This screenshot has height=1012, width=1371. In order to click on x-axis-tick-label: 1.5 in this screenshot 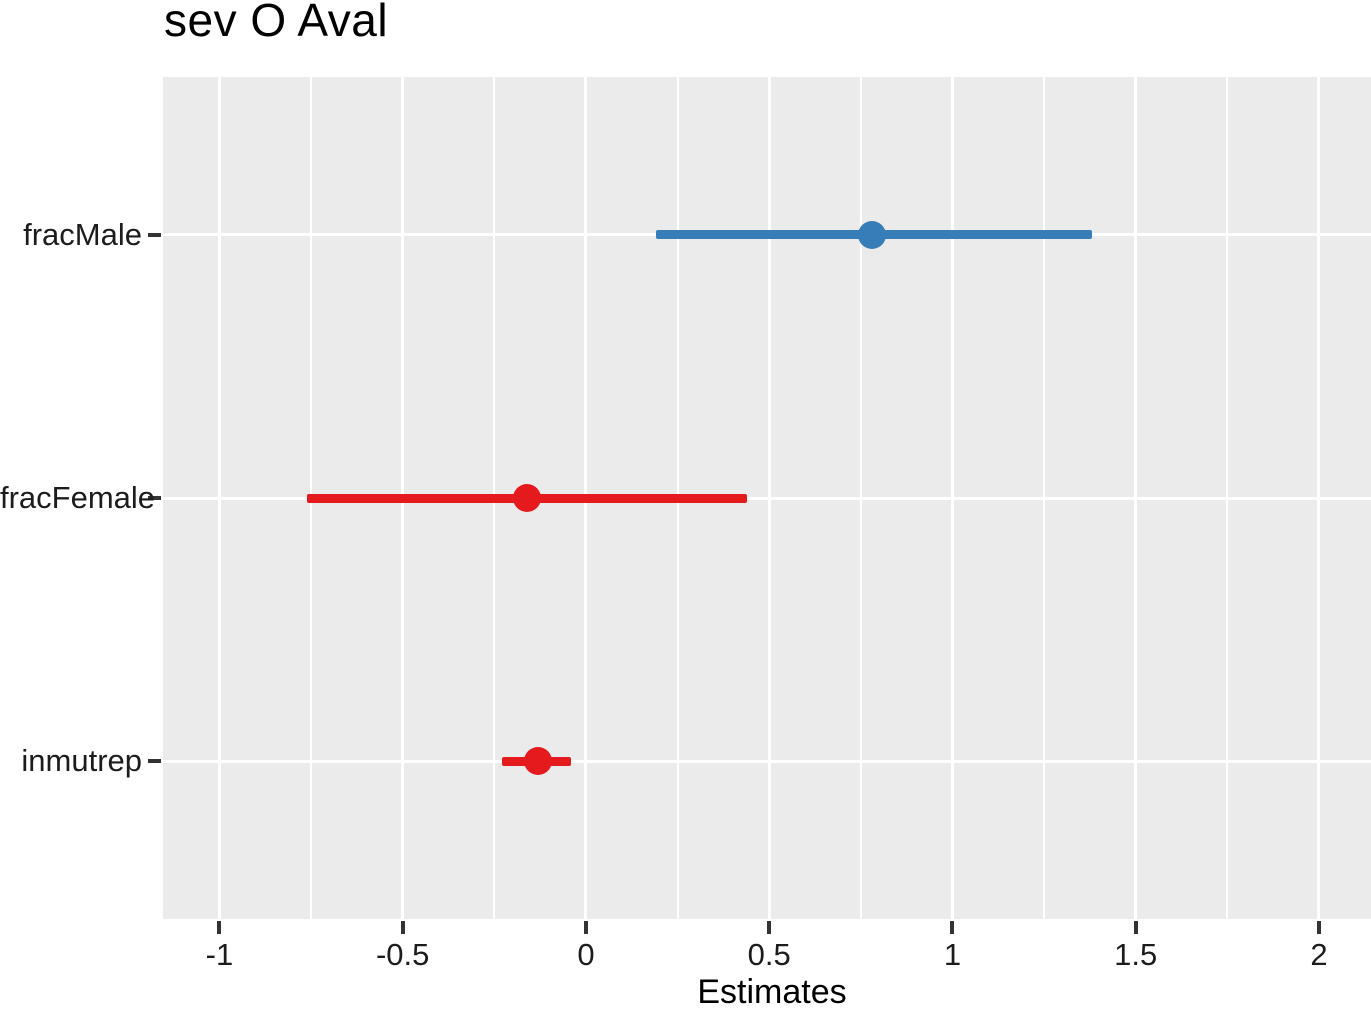, I will do `click(1136, 954)`.